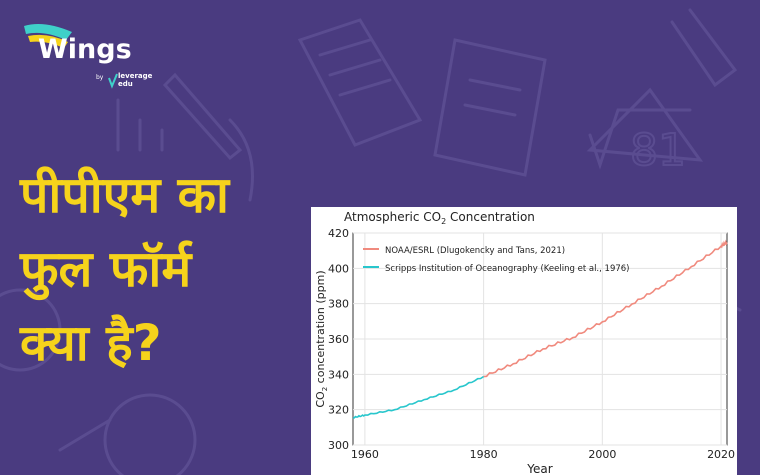  Describe the element at coordinates (418, 397) in the screenshot. I see `series-line-scripps` at that location.